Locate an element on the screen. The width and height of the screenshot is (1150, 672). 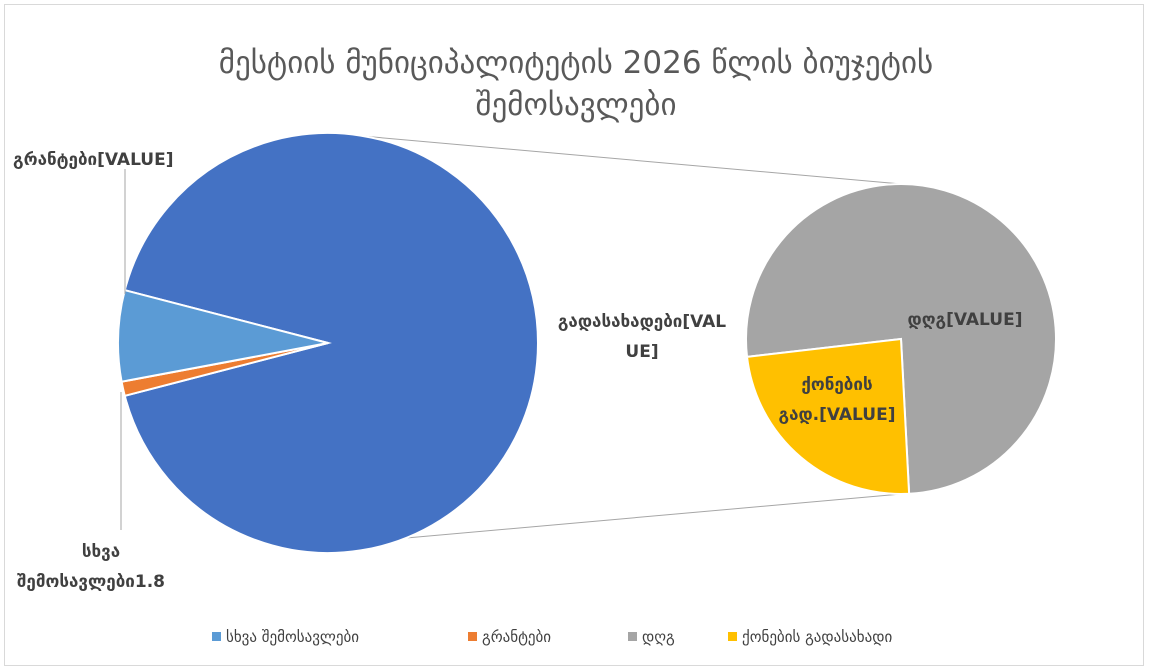
data-label-taxes-line-1: გადასახადები[VAL is located at coordinates (642, 322).